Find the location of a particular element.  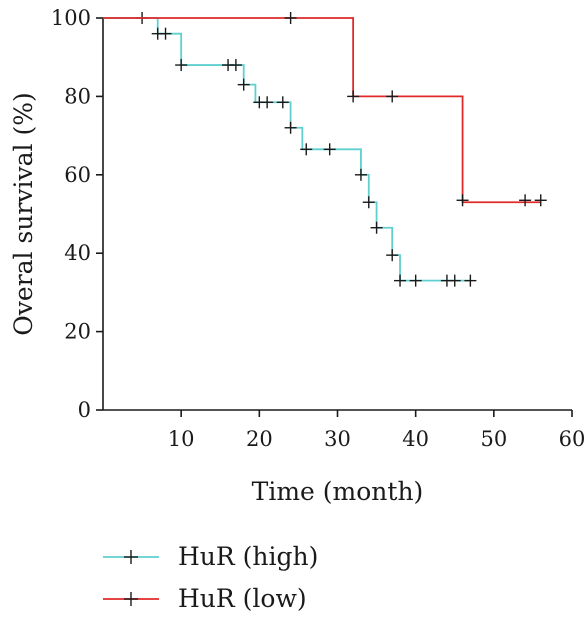

y-tick-label: 40 is located at coordinates (77, 253).